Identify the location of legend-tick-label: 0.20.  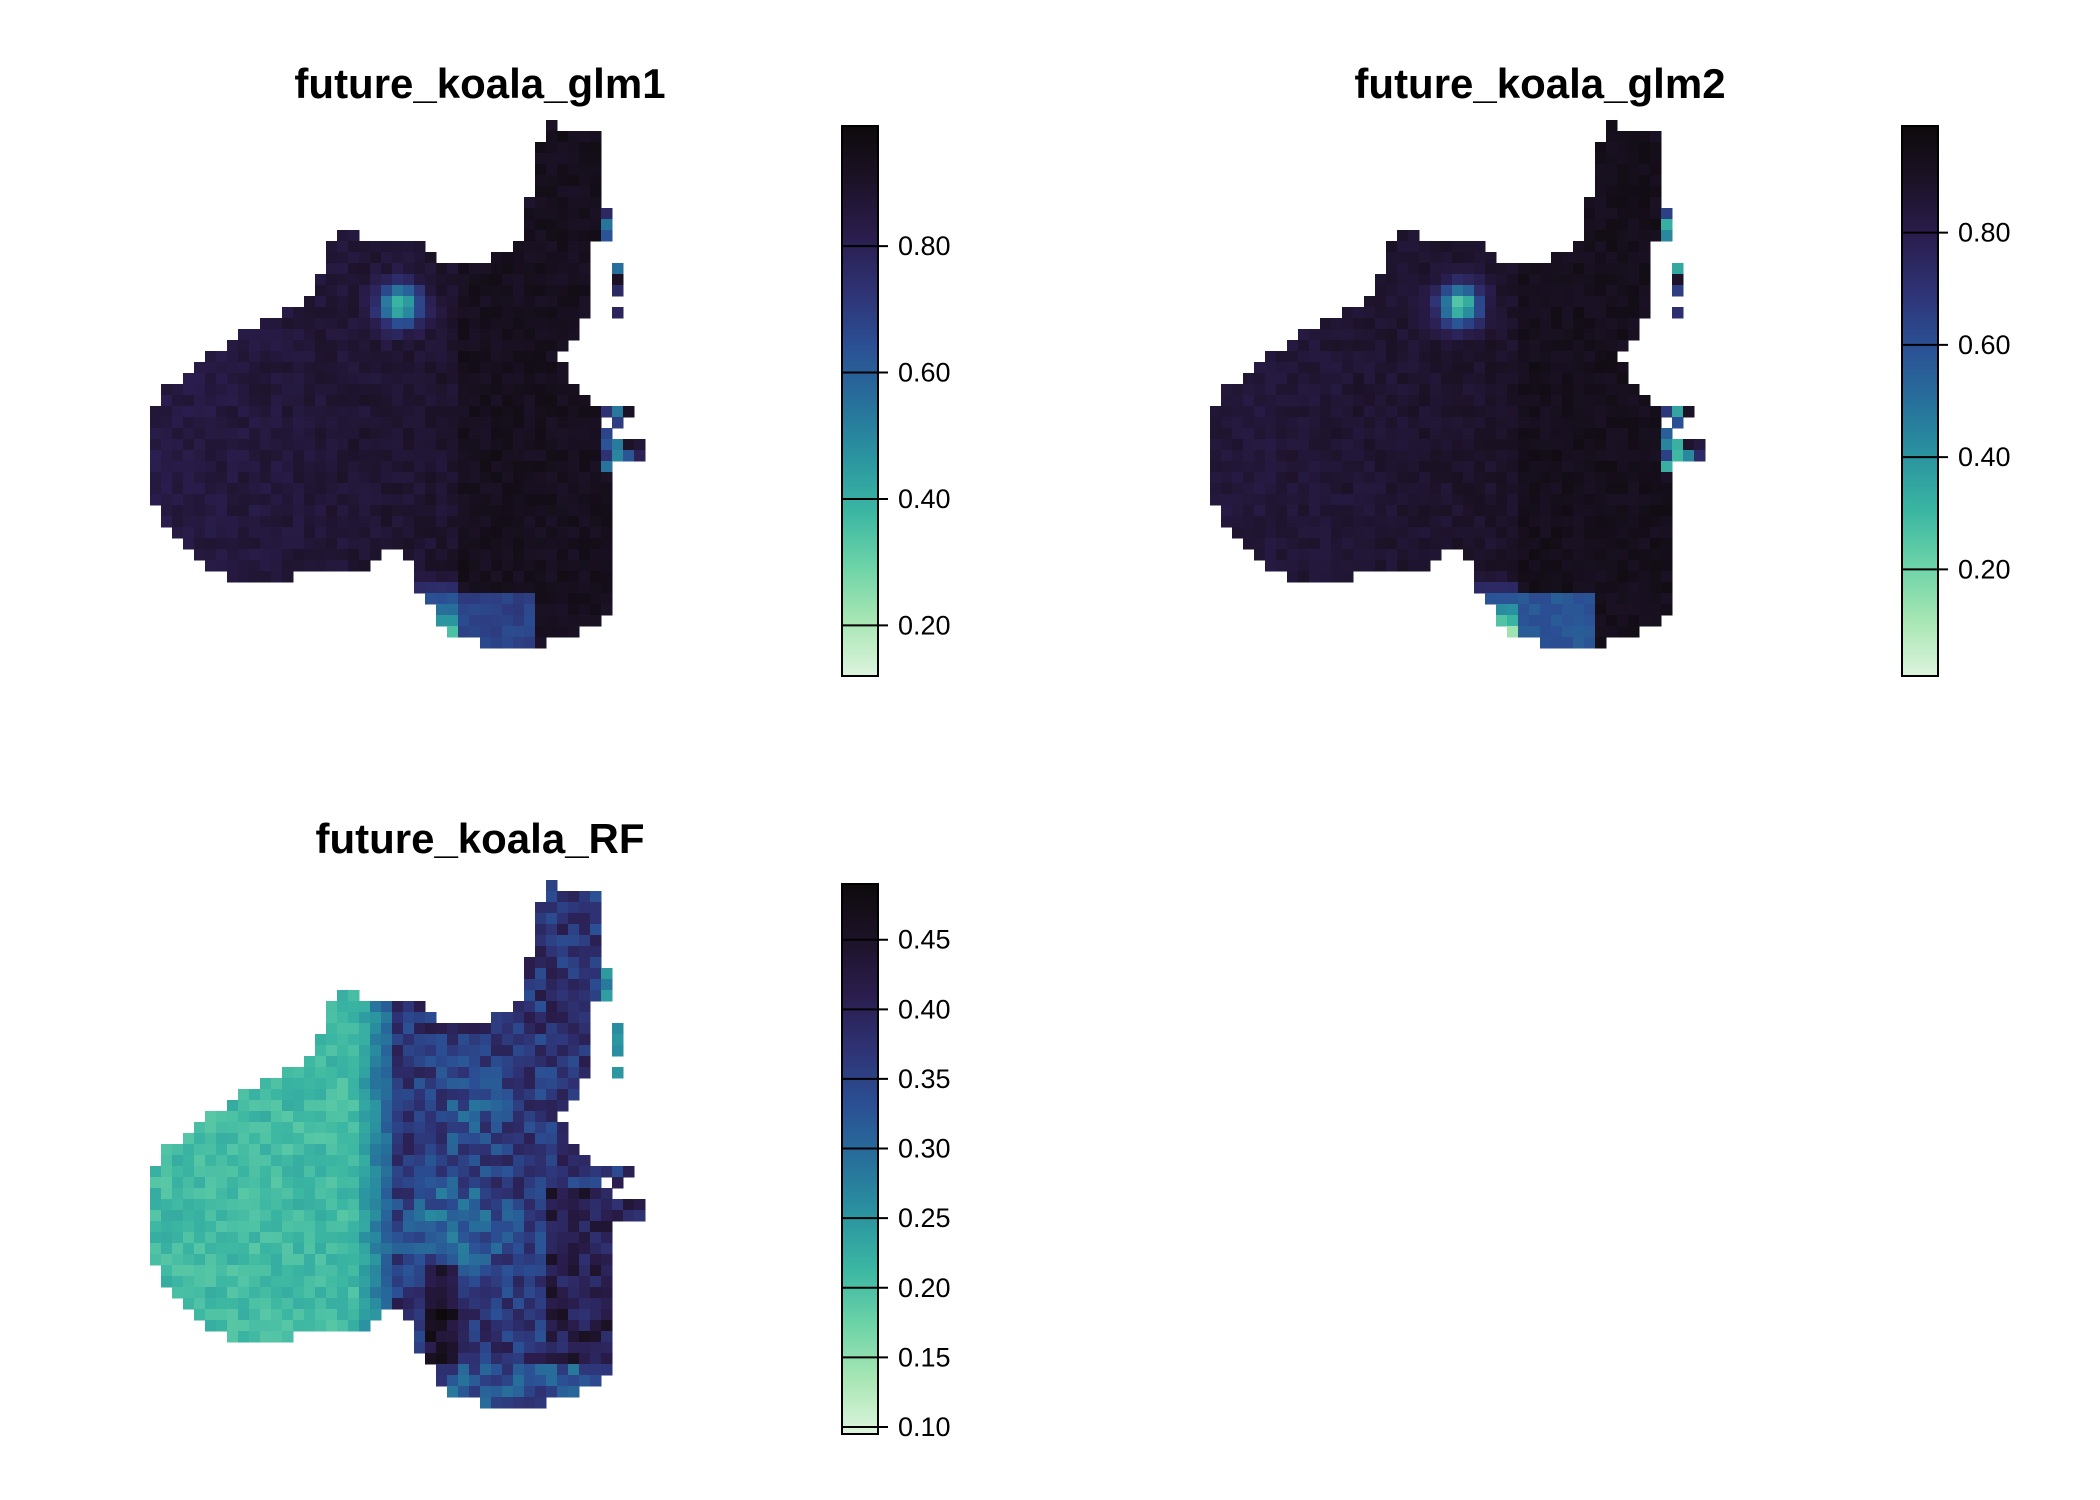
(924, 625).